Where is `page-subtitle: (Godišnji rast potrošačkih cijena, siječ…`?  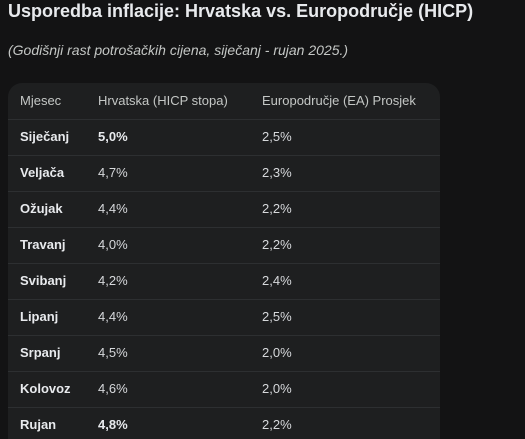 page-subtitle: (Godišnji rast potrošačkih cijena, siječ… is located at coordinates (178, 50).